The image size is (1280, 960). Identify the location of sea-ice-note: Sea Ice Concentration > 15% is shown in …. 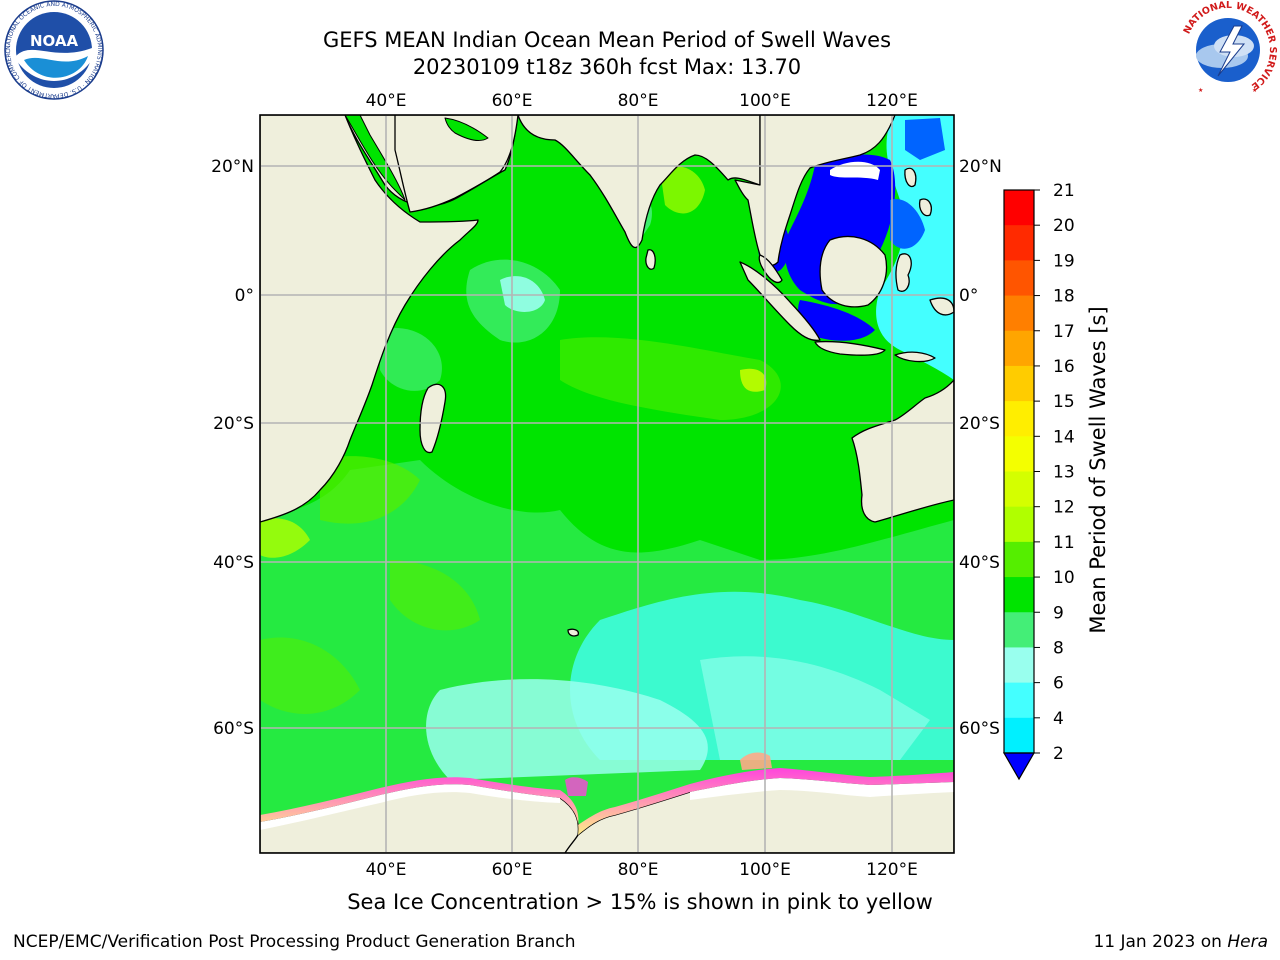
(640, 902).